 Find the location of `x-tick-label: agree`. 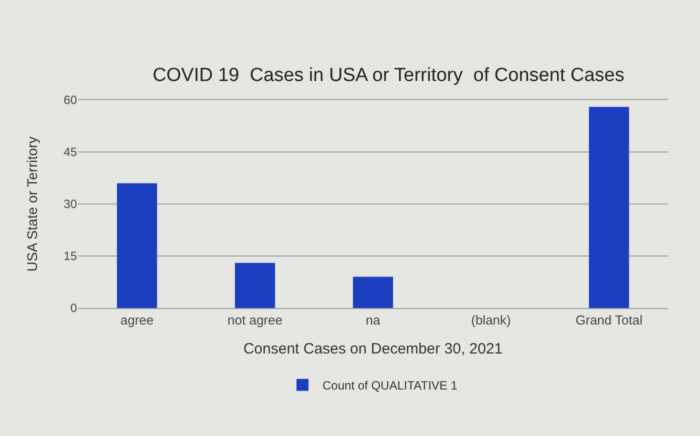

x-tick-label: agree is located at coordinates (137, 320).